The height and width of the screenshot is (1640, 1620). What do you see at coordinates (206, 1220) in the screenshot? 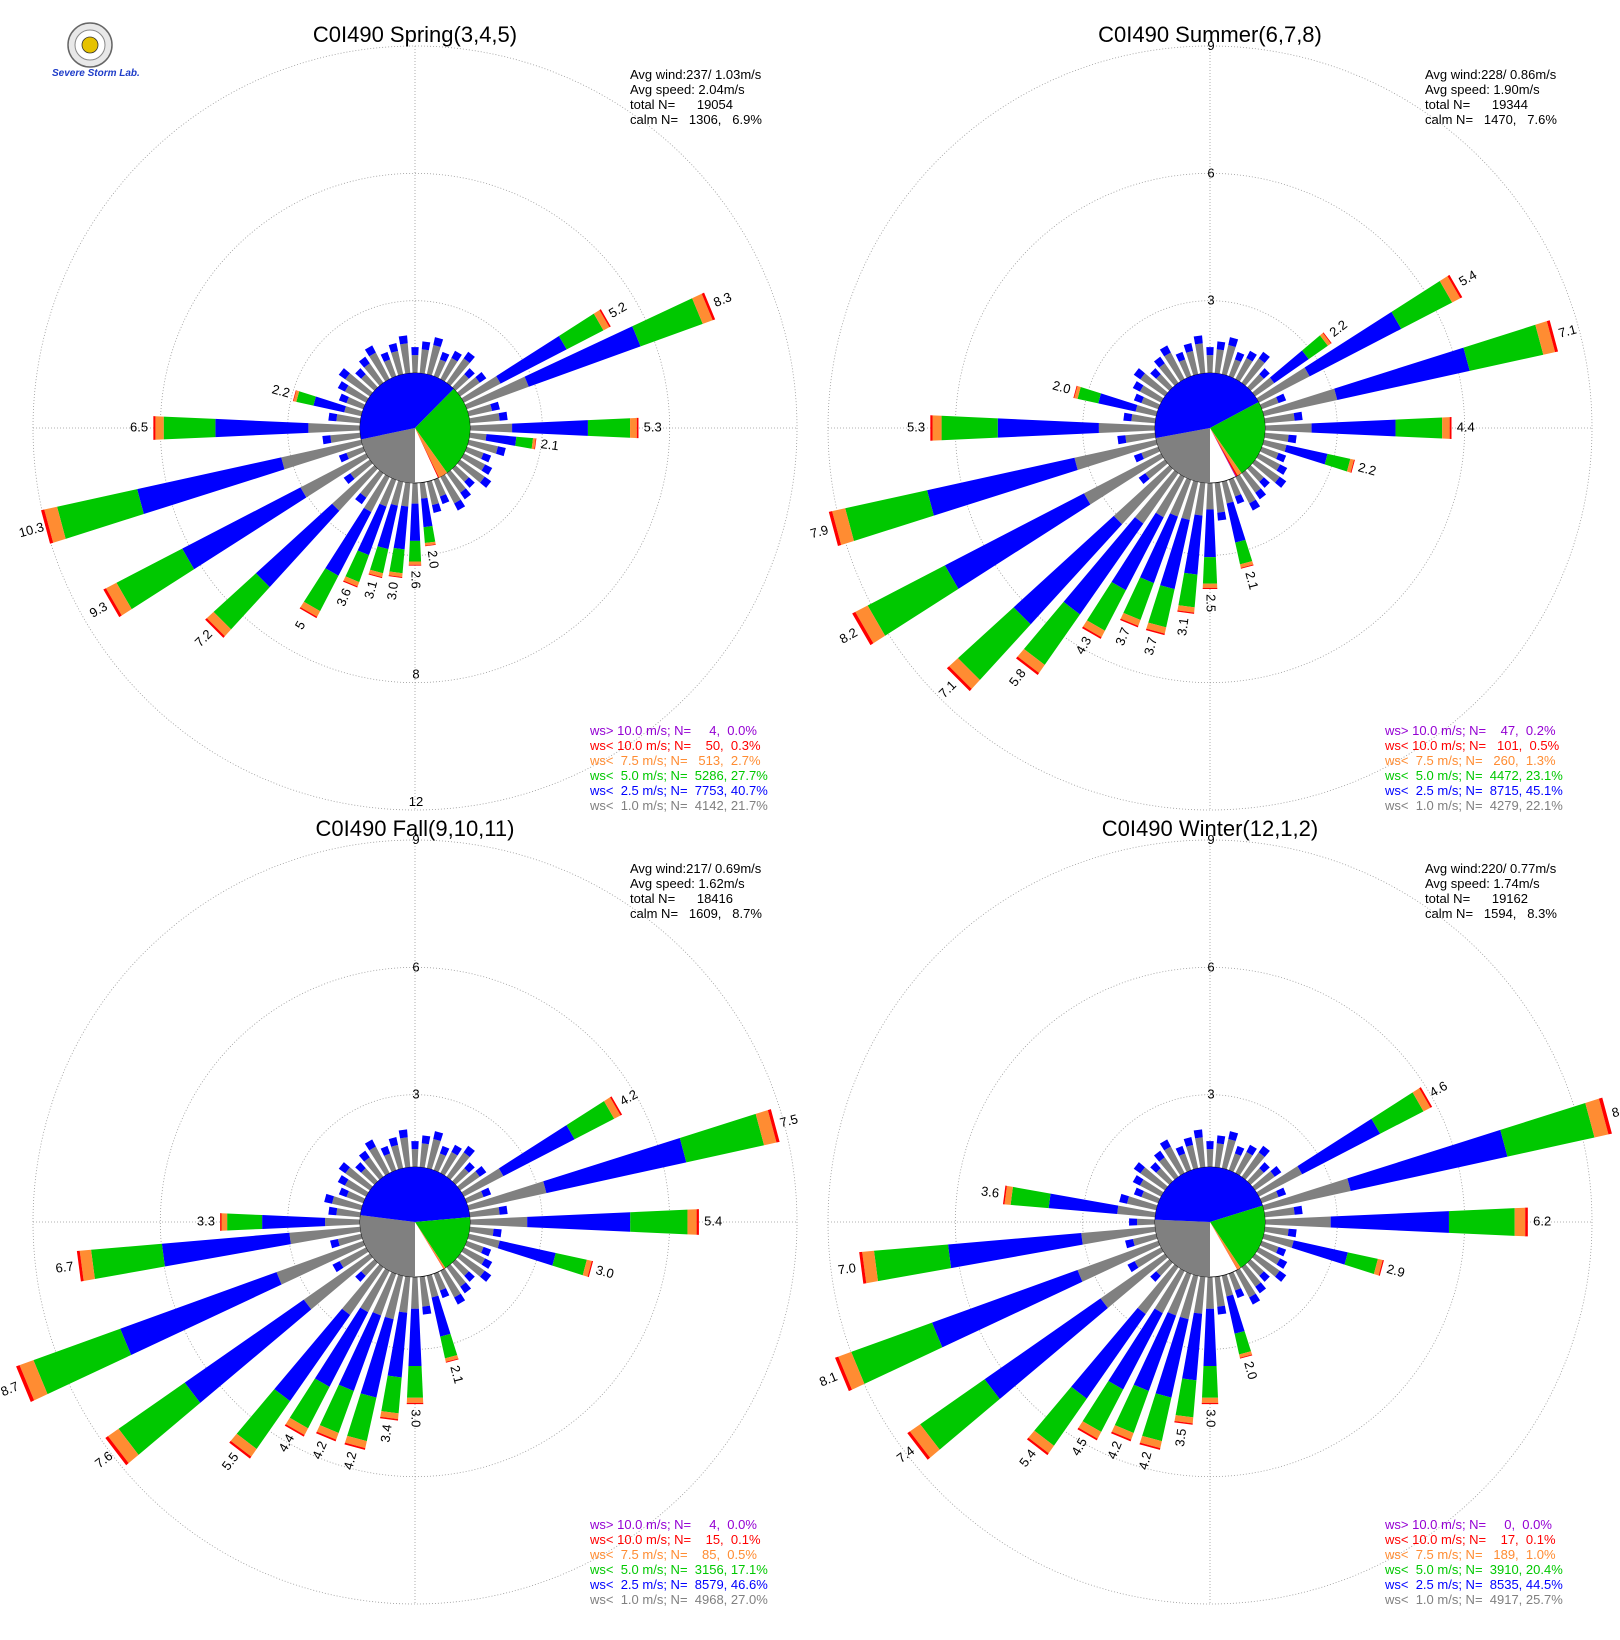
I see `petal-label: 3.3` at bounding box center [206, 1220].